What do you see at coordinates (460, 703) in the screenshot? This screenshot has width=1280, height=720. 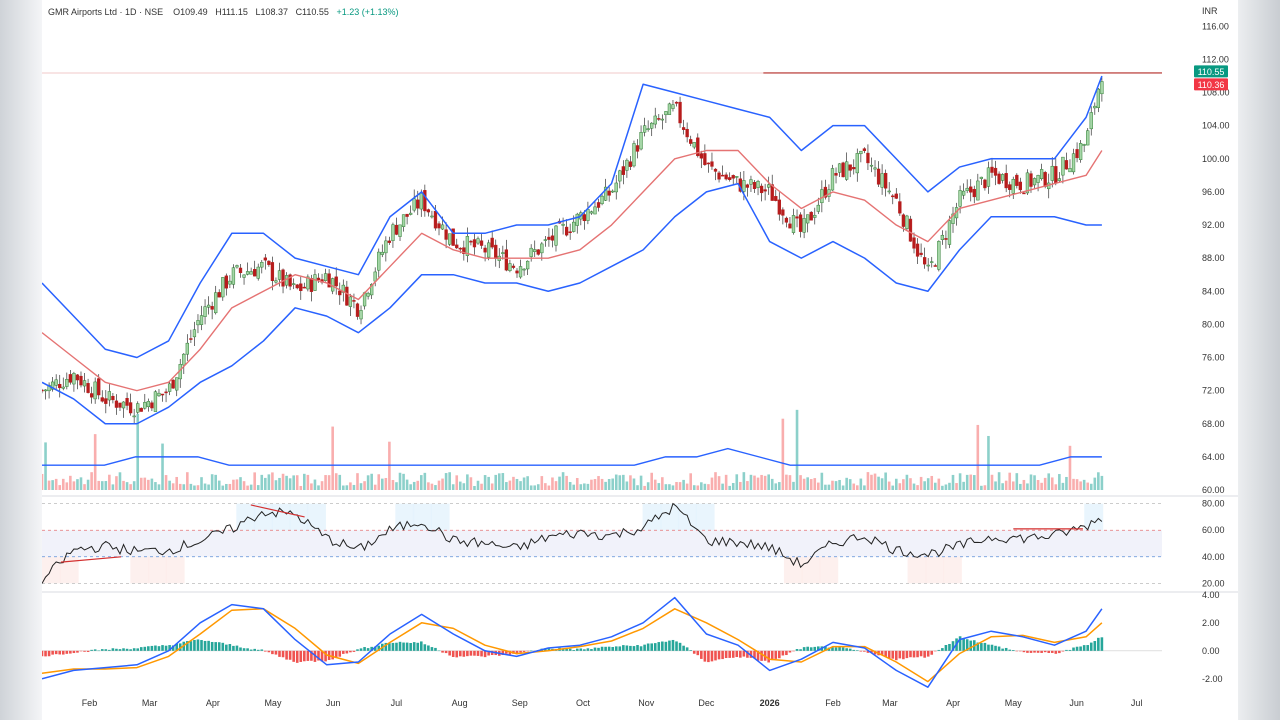 I see `time-axis-label: Aug` at bounding box center [460, 703].